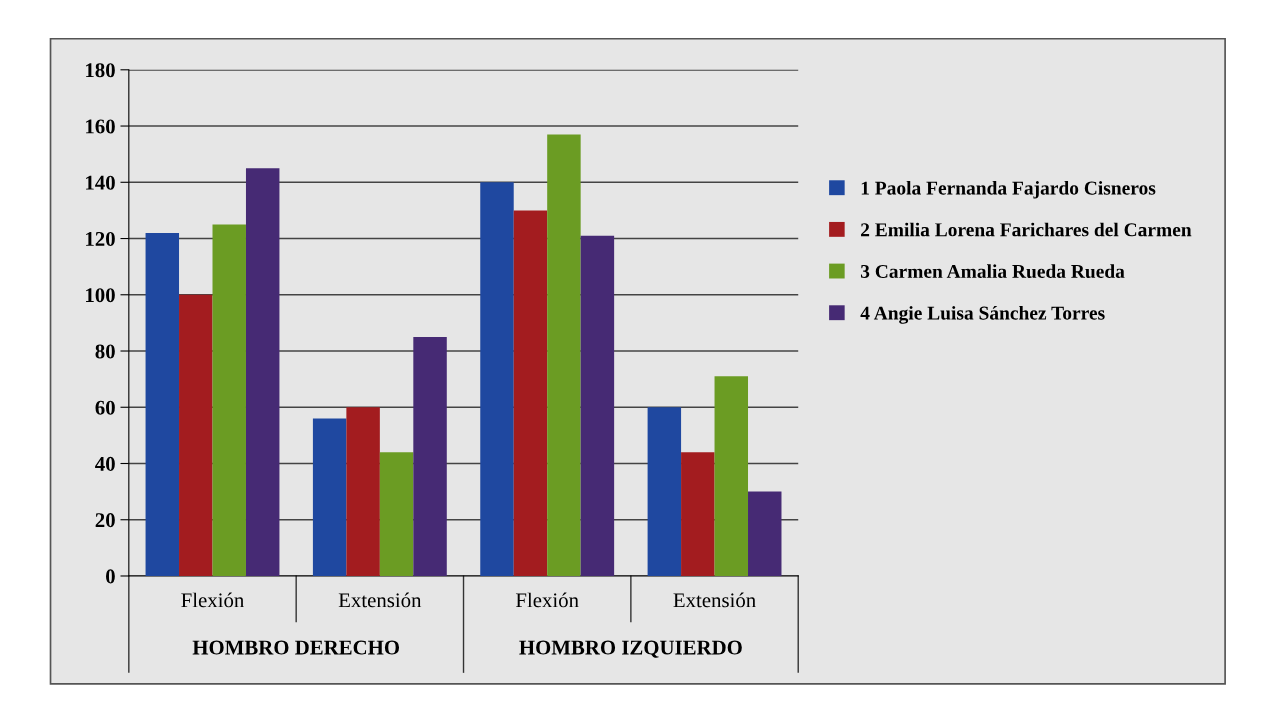 The width and height of the screenshot is (1263, 705). What do you see at coordinates (100, 70) in the screenshot?
I see `y-tick-label: 180` at bounding box center [100, 70].